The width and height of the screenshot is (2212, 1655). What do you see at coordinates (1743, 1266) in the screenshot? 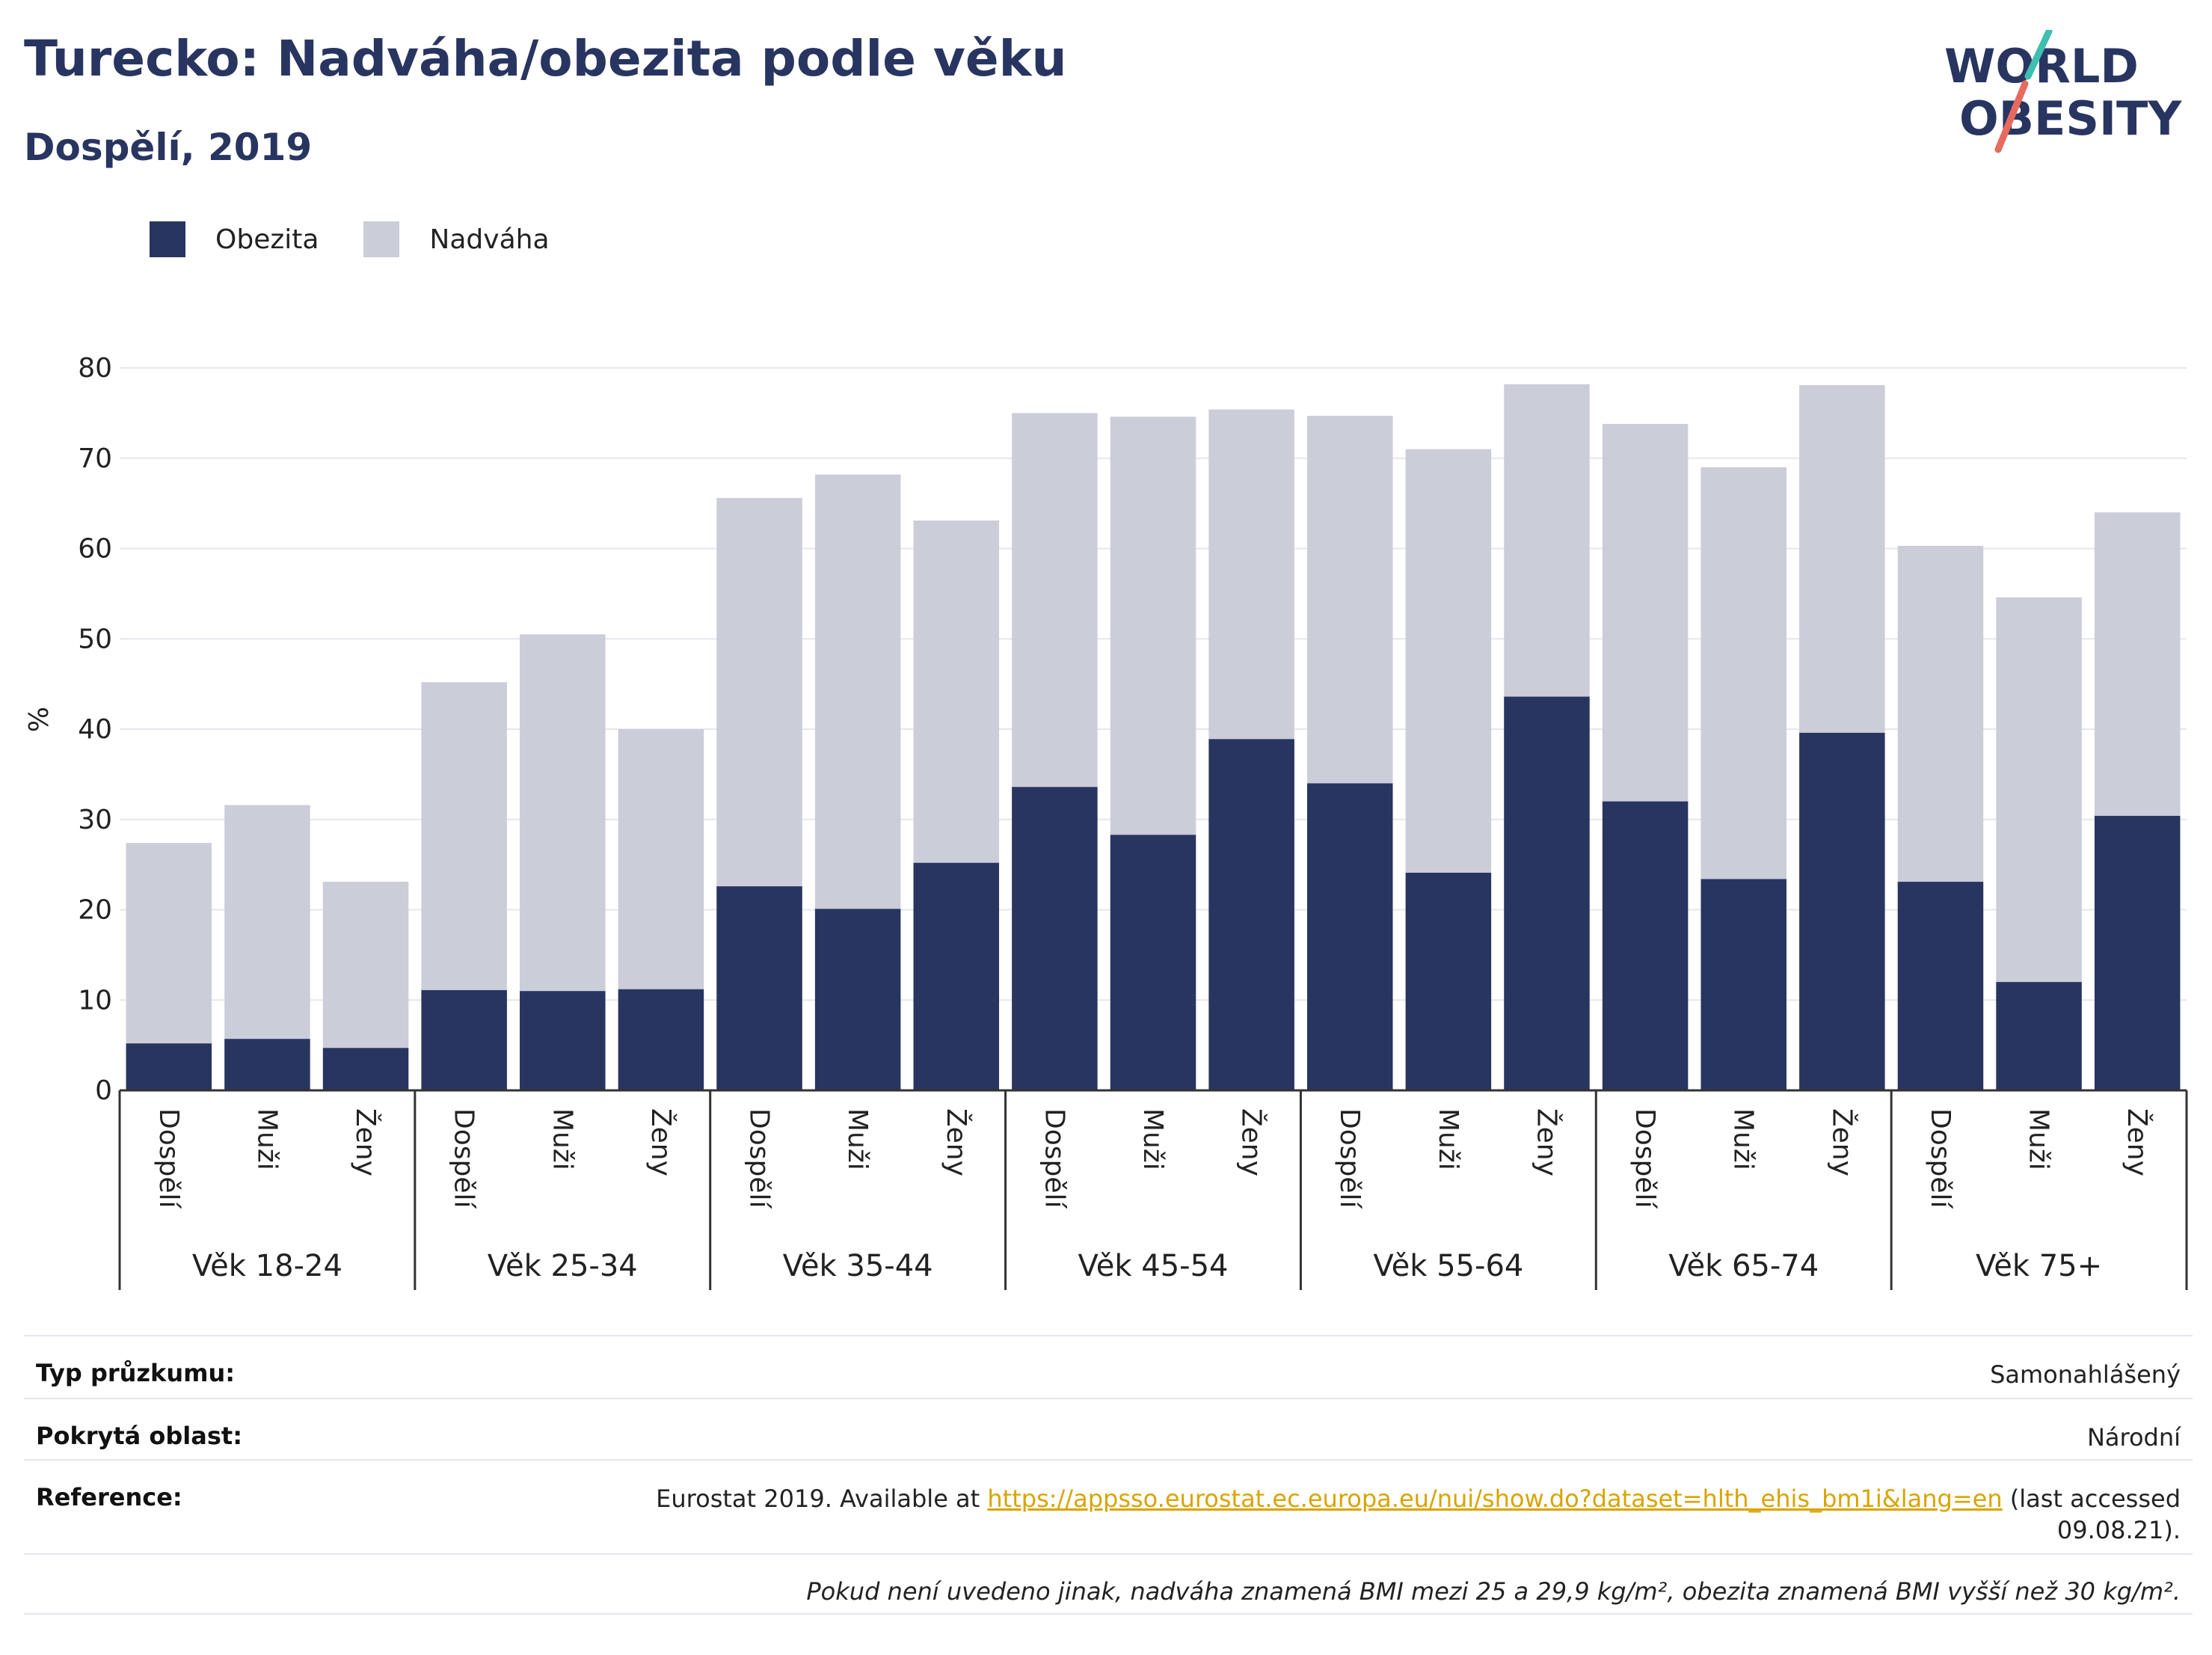
I see `x-group-label: Věk 65-74` at bounding box center [1743, 1266].